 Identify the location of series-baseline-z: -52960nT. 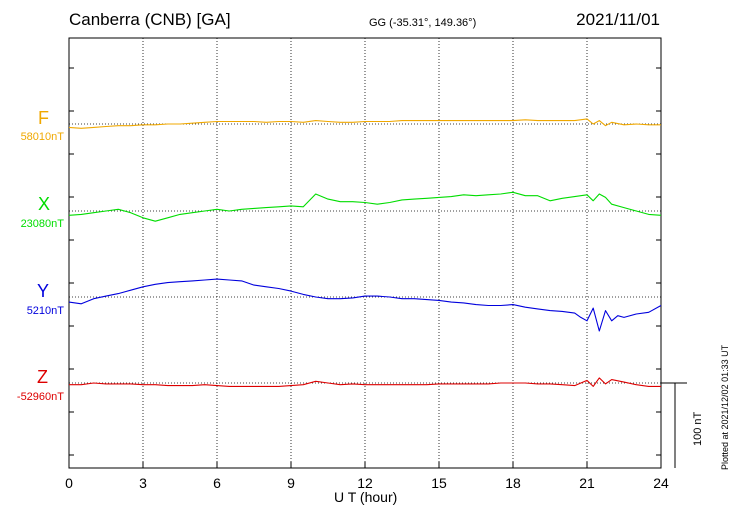
(40, 397).